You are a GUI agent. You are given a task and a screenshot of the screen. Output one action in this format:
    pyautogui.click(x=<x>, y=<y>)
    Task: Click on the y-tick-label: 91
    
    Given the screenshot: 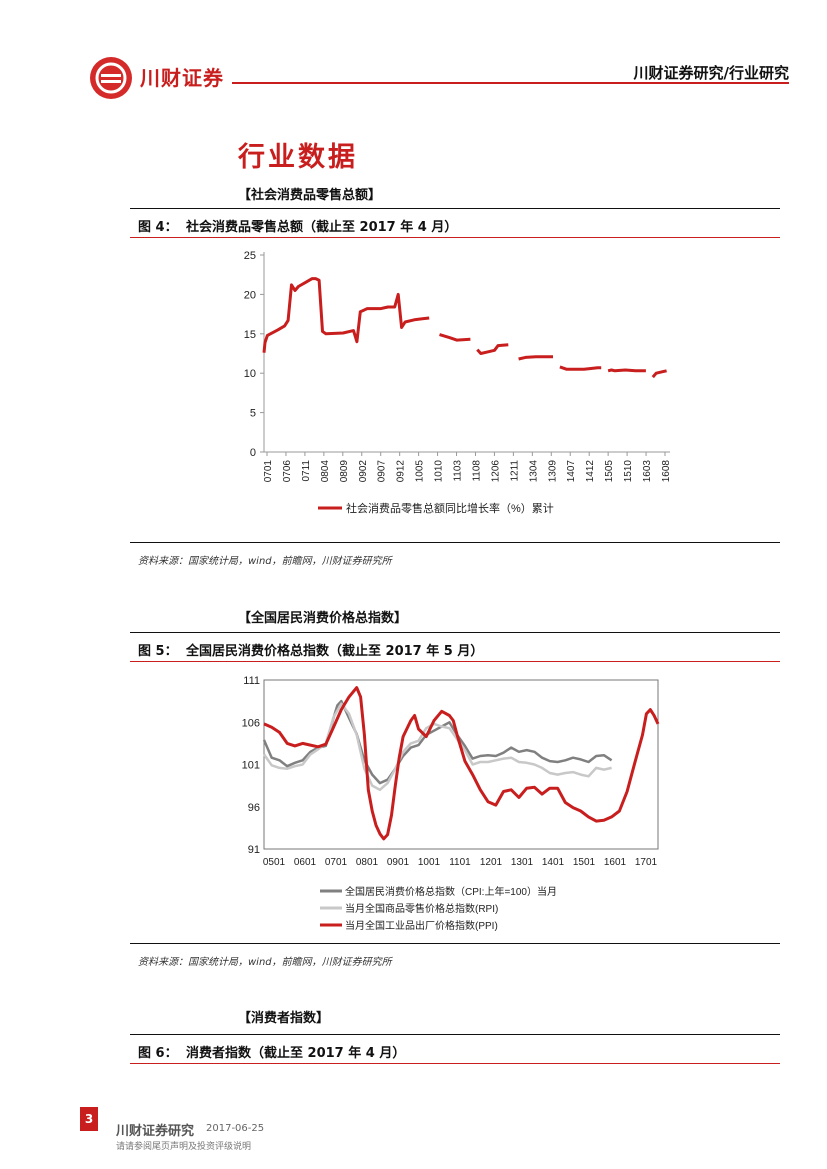 What is the action you would take?
    pyautogui.click(x=254, y=850)
    